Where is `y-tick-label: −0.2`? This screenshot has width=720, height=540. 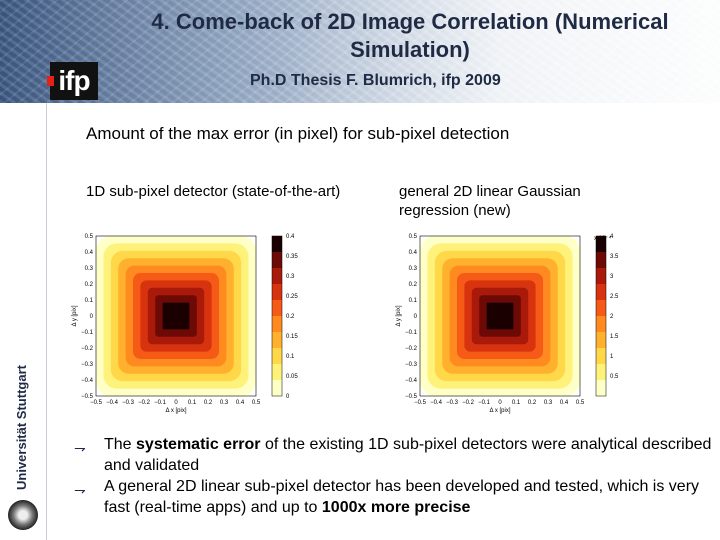 y-tick-label: −0.2 is located at coordinates (87, 349).